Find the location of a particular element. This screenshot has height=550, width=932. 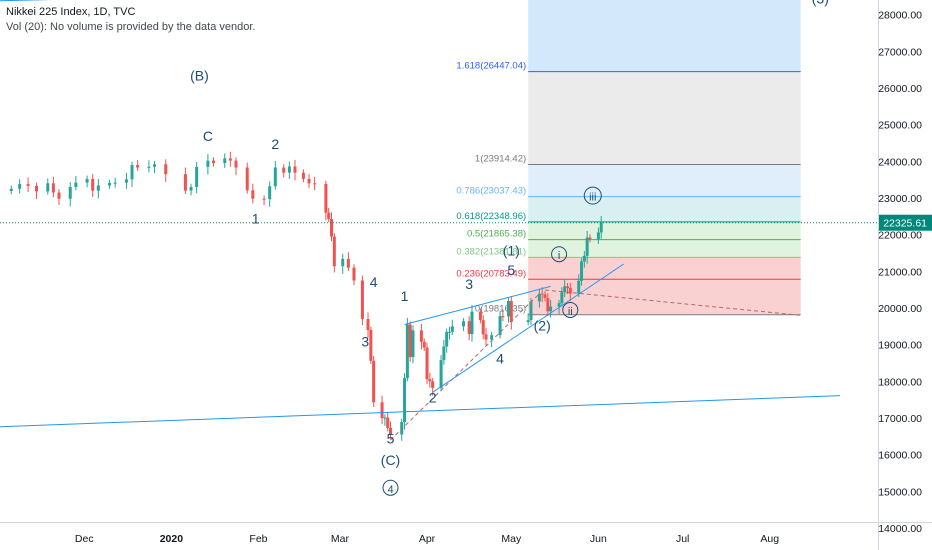

fib-level-label: 0.786(23037.43) is located at coordinates (491, 191).